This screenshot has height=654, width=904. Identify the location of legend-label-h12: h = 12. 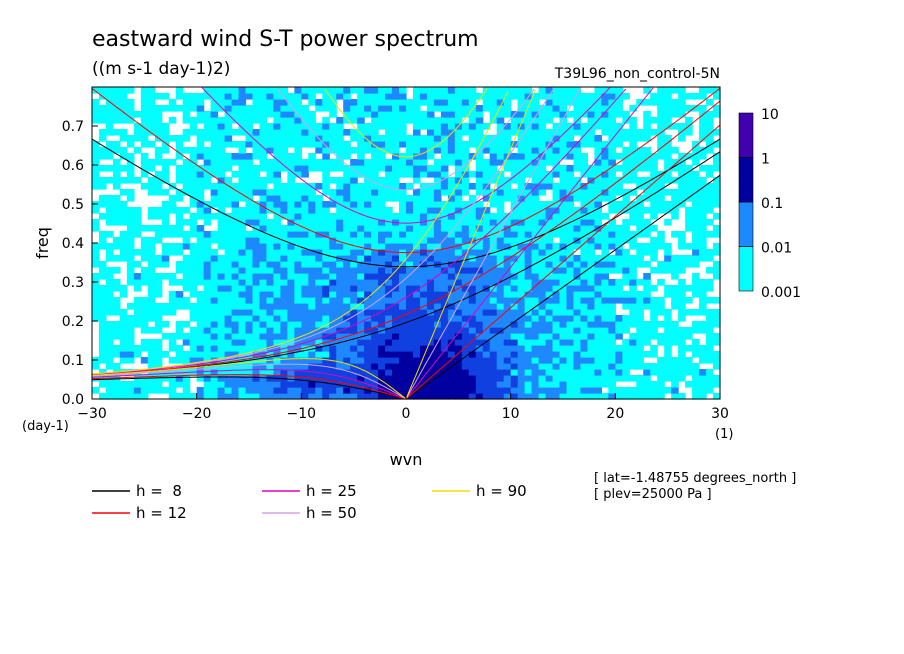
(161, 513).